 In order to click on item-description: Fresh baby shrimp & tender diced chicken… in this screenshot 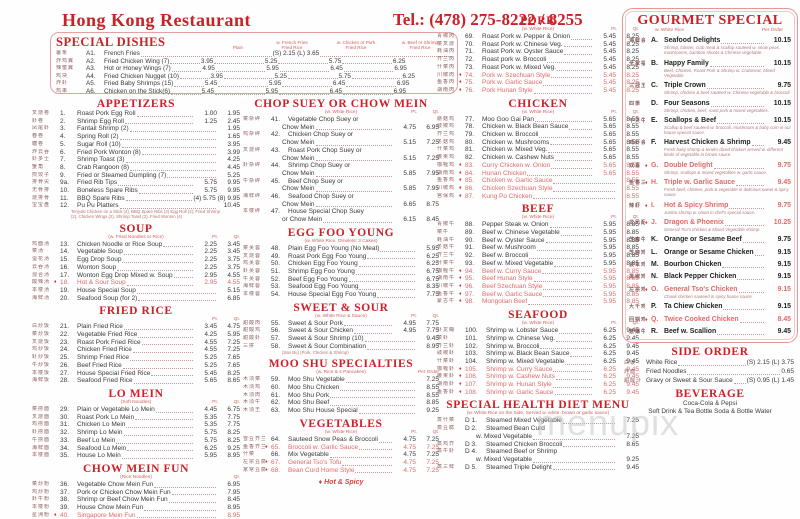, I will do `click(723, 152)`.